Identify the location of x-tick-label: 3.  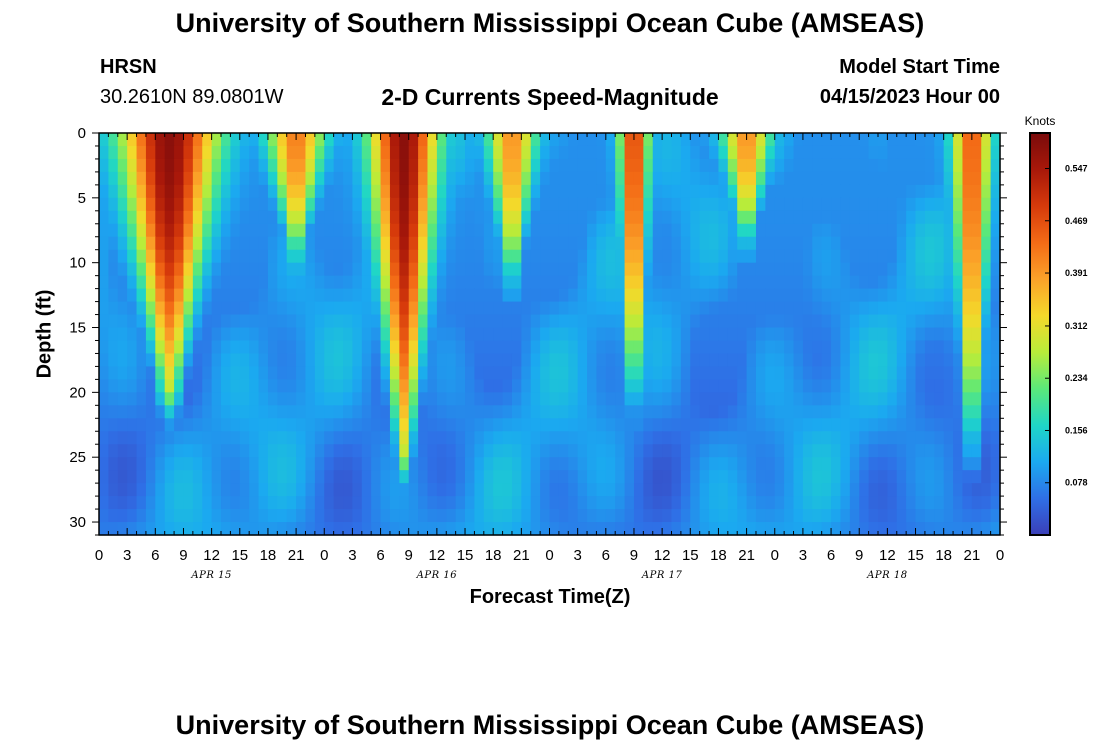
(127, 555).